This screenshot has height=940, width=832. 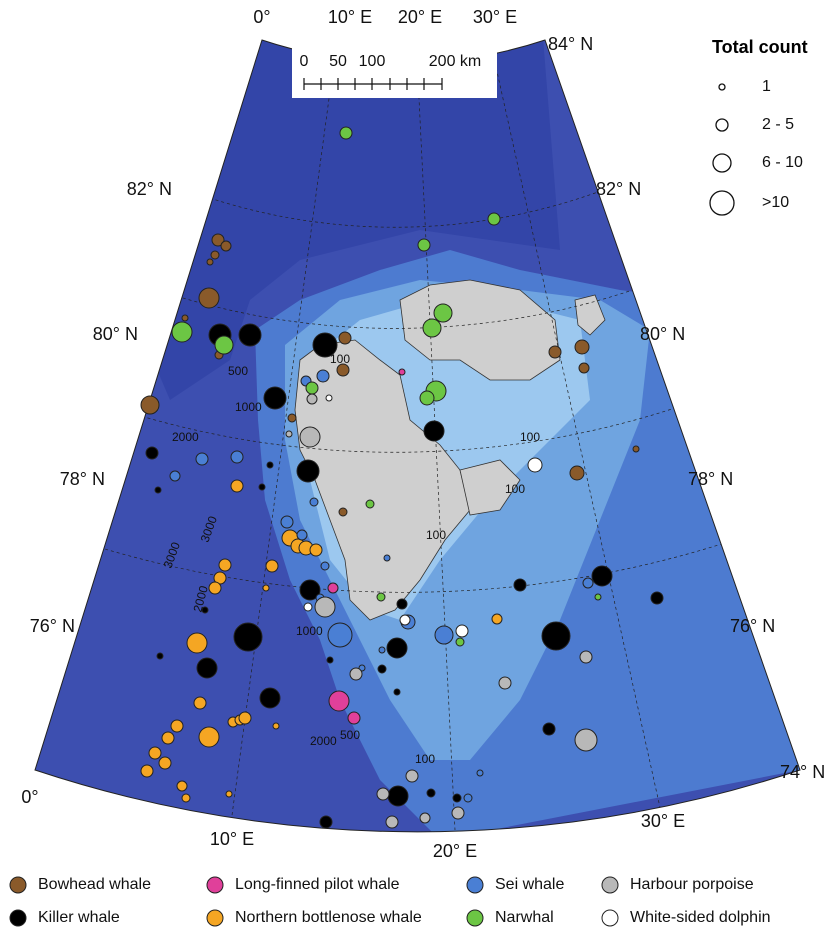 I want to click on scale-label: 0, so click(x=304, y=61).